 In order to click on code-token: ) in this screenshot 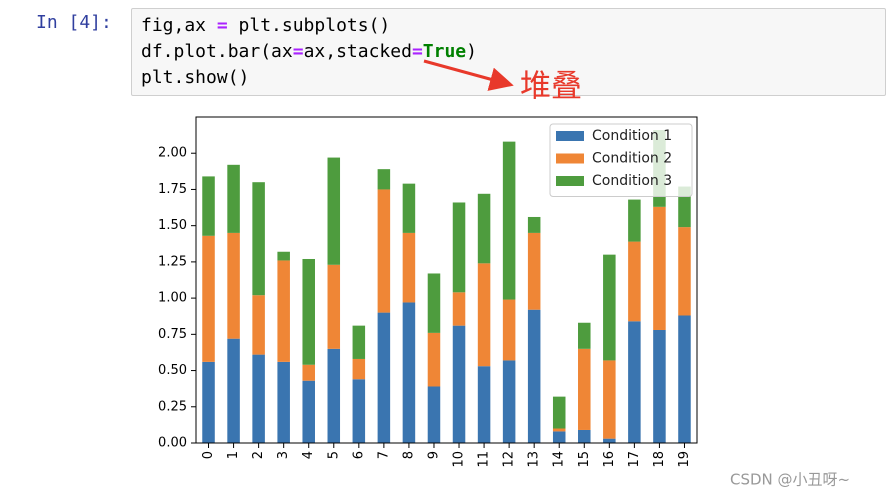, I will do `click(471, 51)`.